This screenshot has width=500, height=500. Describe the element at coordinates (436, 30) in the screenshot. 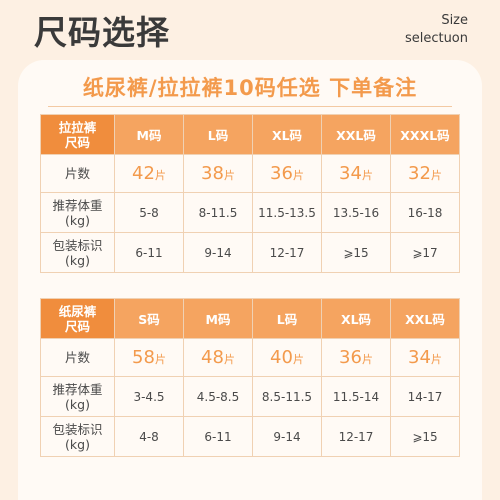

I see `english-title: Size selectuon` at that location.